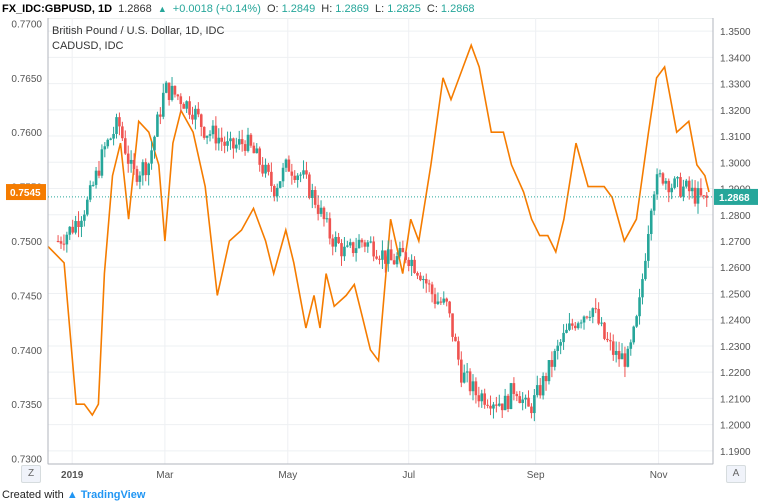 This screenshot has width=758, height=504. What do you see at coordinates (57, 9) in the screenshot?
I see `symbol-label: FX_IDC:GBPUSD, 1D` at bounding box center [57, 9].